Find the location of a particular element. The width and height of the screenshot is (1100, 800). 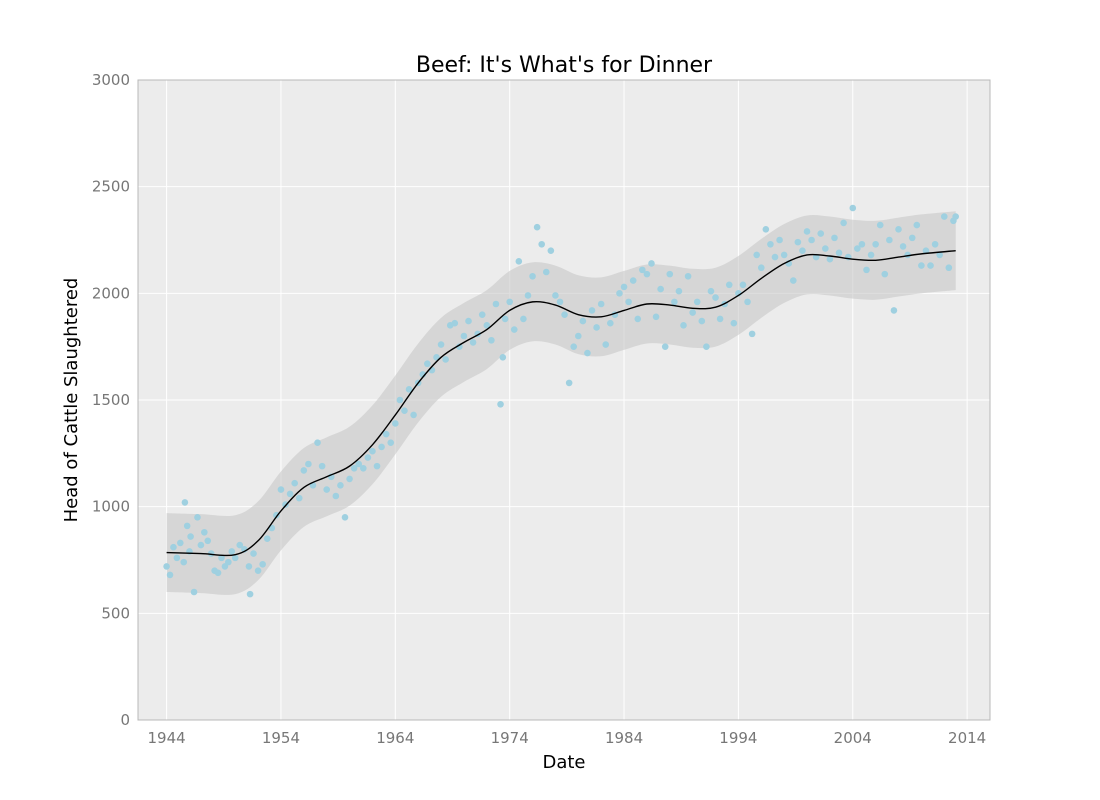

y-tick-label: 0 is located at coordinates (125, 720).